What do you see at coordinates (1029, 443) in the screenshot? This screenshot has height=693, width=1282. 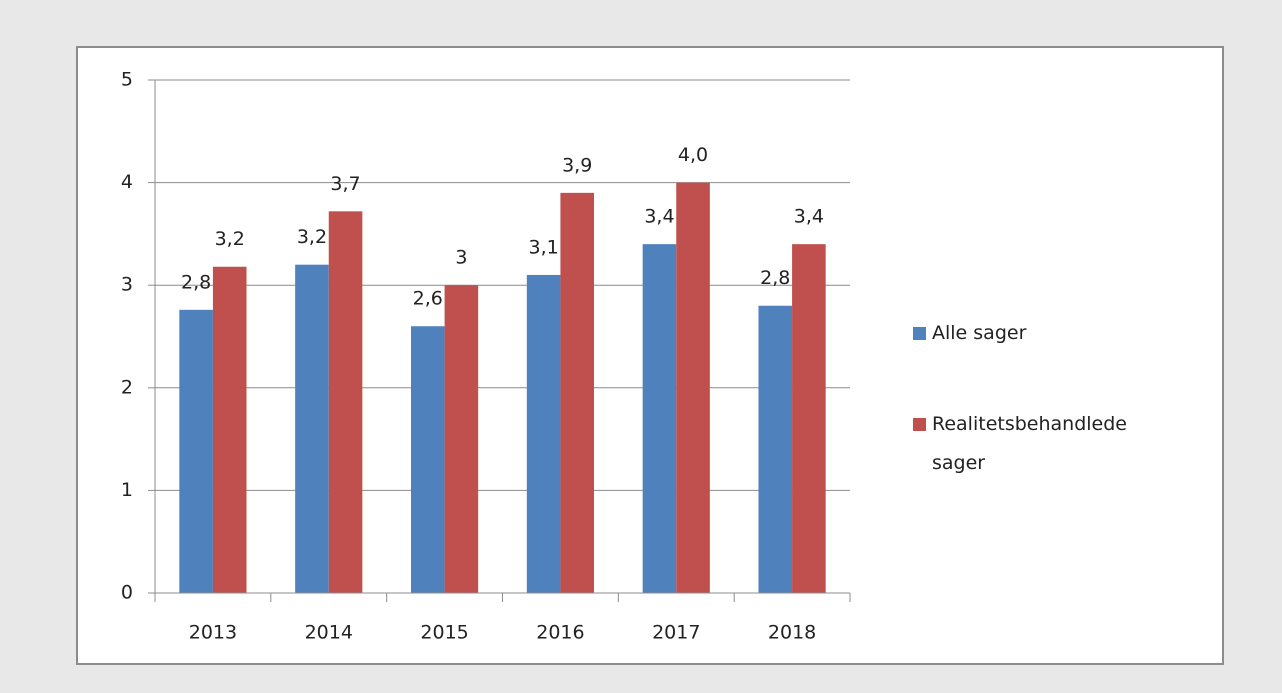 I see `legend-label: Realitetsbehandlede sager` at bounding box center [1029, 443].